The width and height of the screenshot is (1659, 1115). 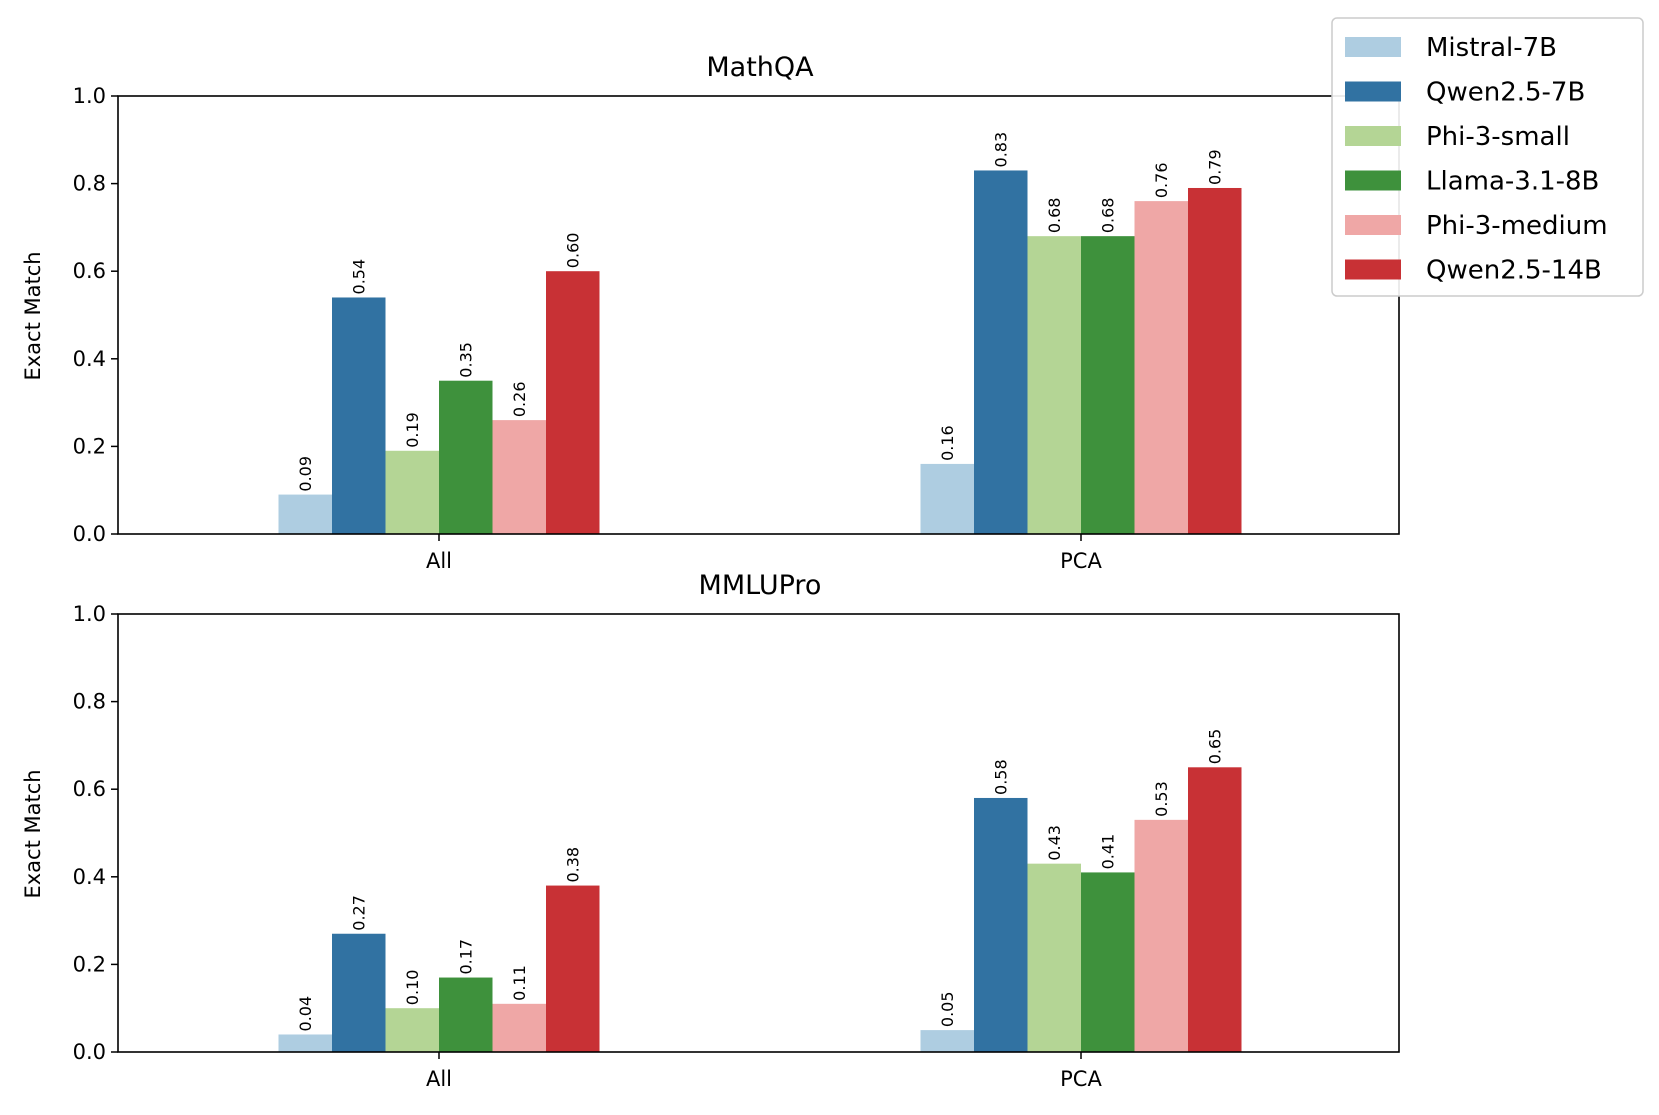 I want to click on bar-value-label: 0.76, so click(x=1161, y=180).